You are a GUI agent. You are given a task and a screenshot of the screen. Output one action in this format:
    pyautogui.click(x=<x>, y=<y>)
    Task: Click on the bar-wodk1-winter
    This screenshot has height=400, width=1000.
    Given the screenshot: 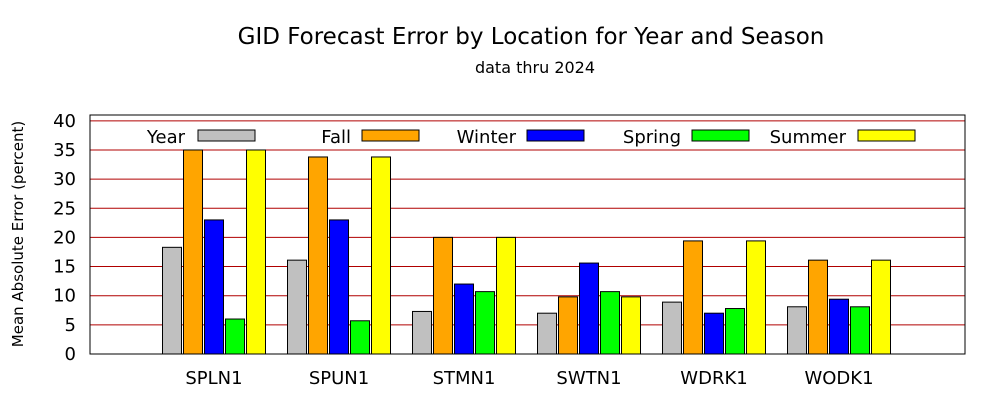 What is the action you would take?
    pyautogui.click(x=839, y=326)
    